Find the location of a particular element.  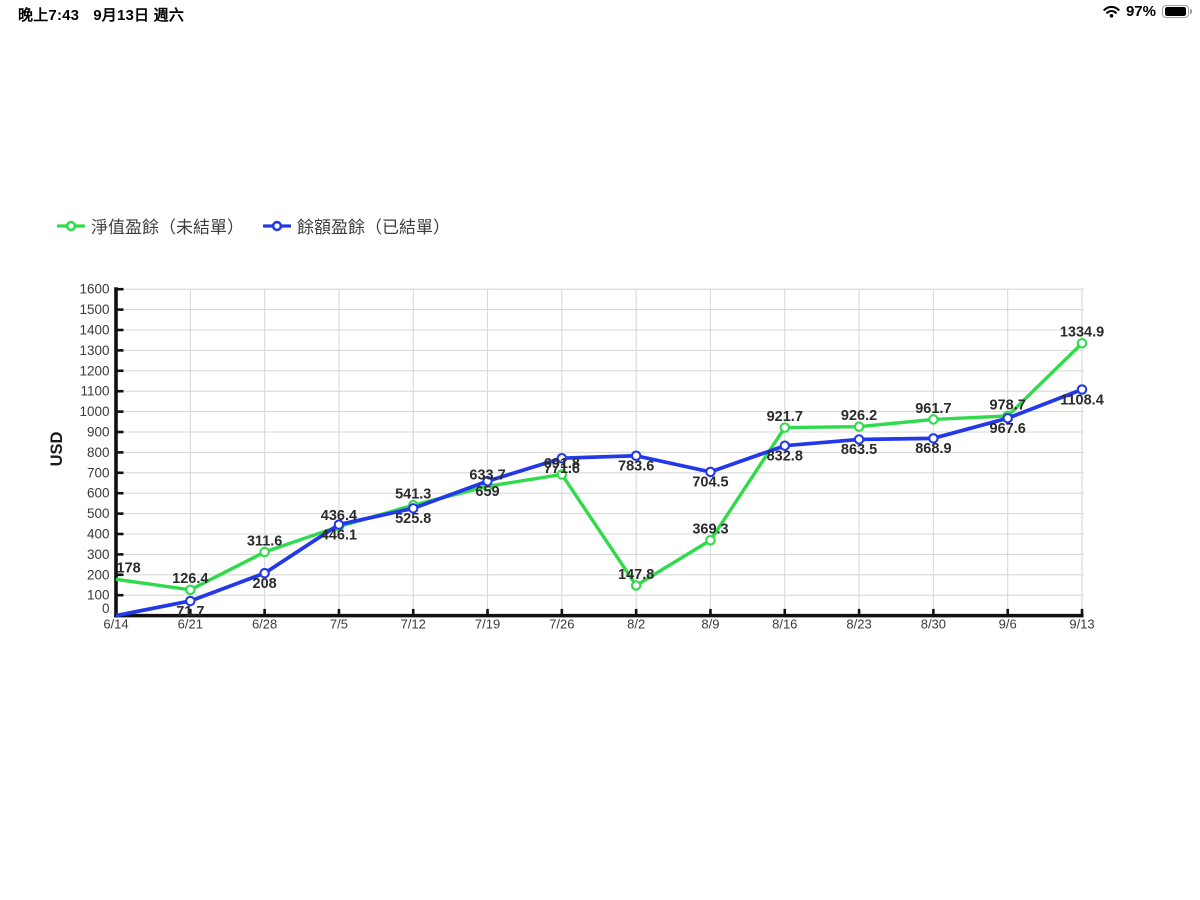

x-tick-label: 6/14 is located at coordinates (115, 623).